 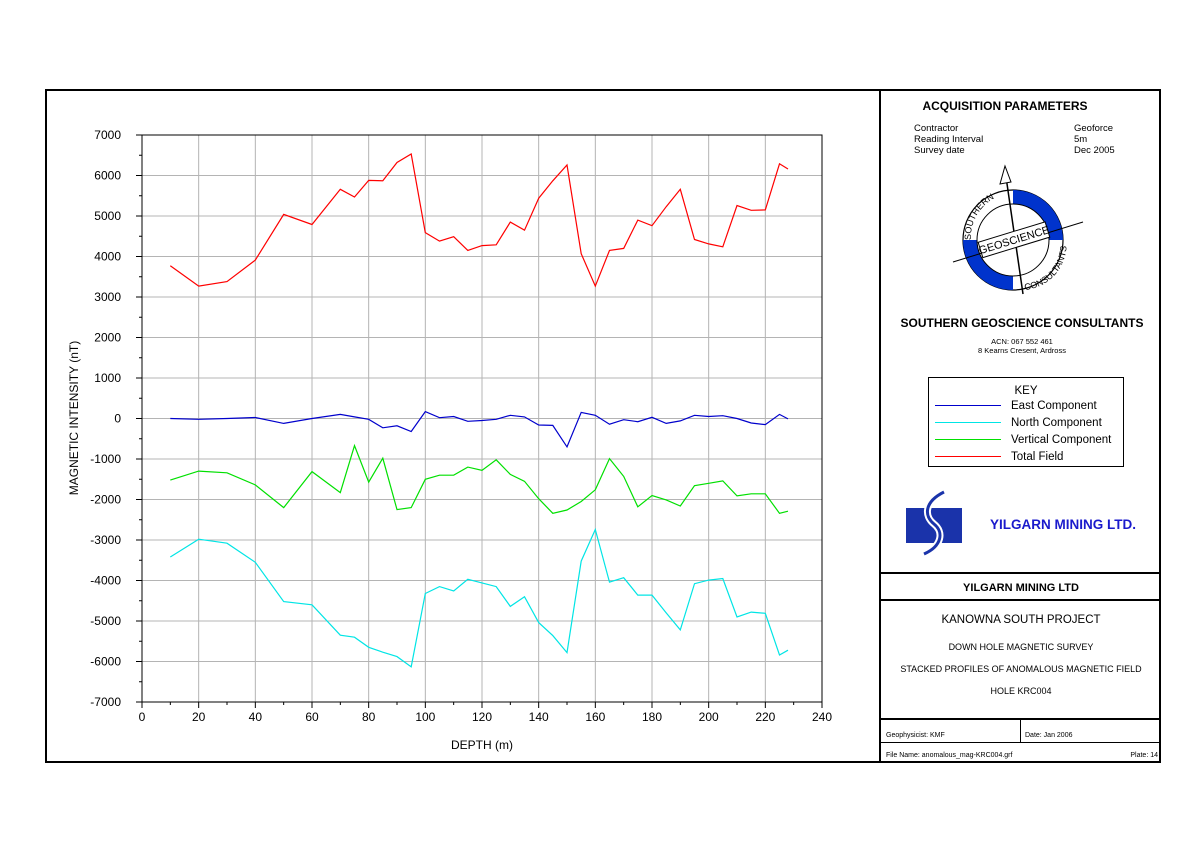 I want to click on x-tick-label: 240, so click(x=822, y=717).